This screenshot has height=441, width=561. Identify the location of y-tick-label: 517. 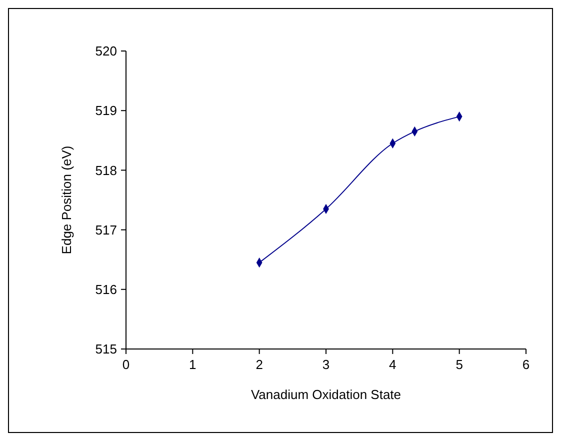
(106, 230).